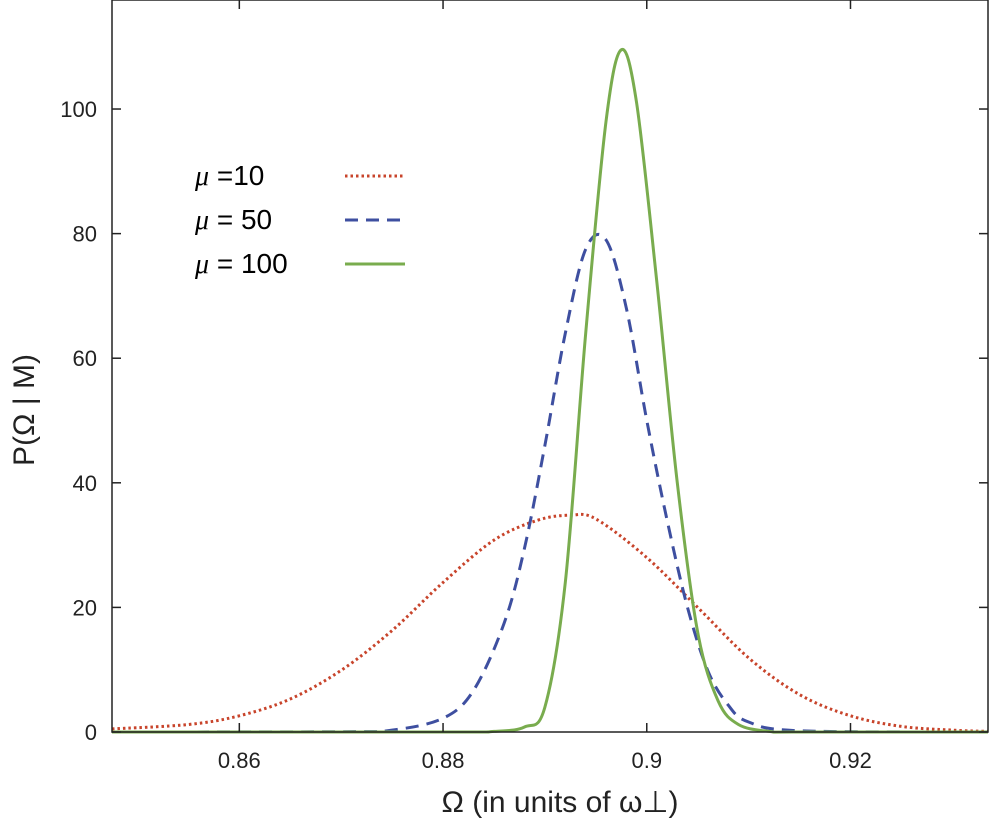  What do you see at coordinates (85, 234) in the screenshot?
I see `y-tick-label: 80` at bounding box center [85, 234].